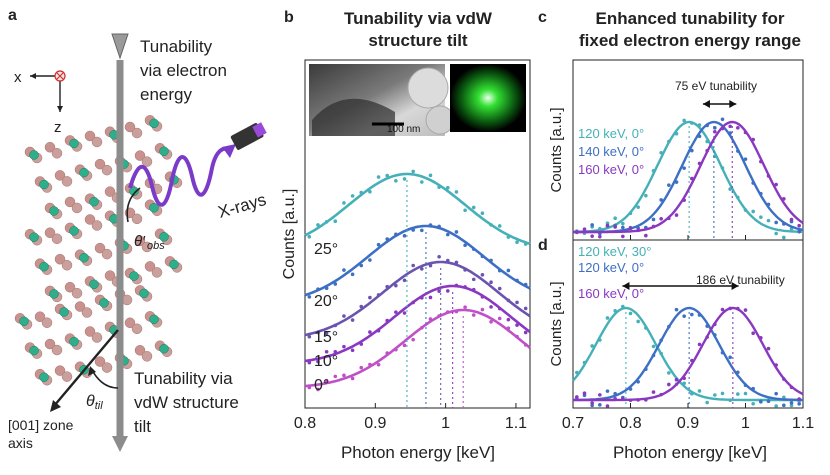 The image size is (830, 475). I want to click on d-tick-label: 1.1, so click(803, 423).